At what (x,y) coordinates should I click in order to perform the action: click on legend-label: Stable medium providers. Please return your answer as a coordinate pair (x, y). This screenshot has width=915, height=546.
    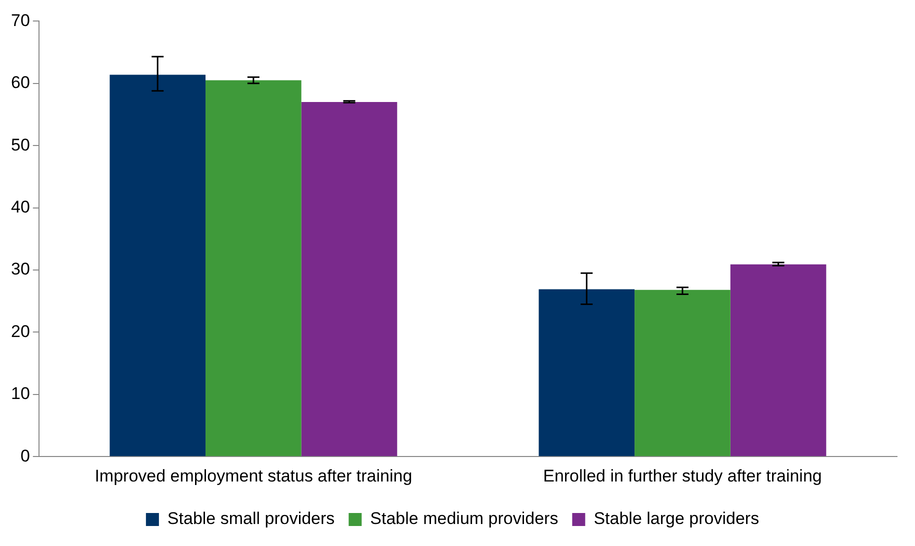
    Looking at the image, I should click on (464, 518).